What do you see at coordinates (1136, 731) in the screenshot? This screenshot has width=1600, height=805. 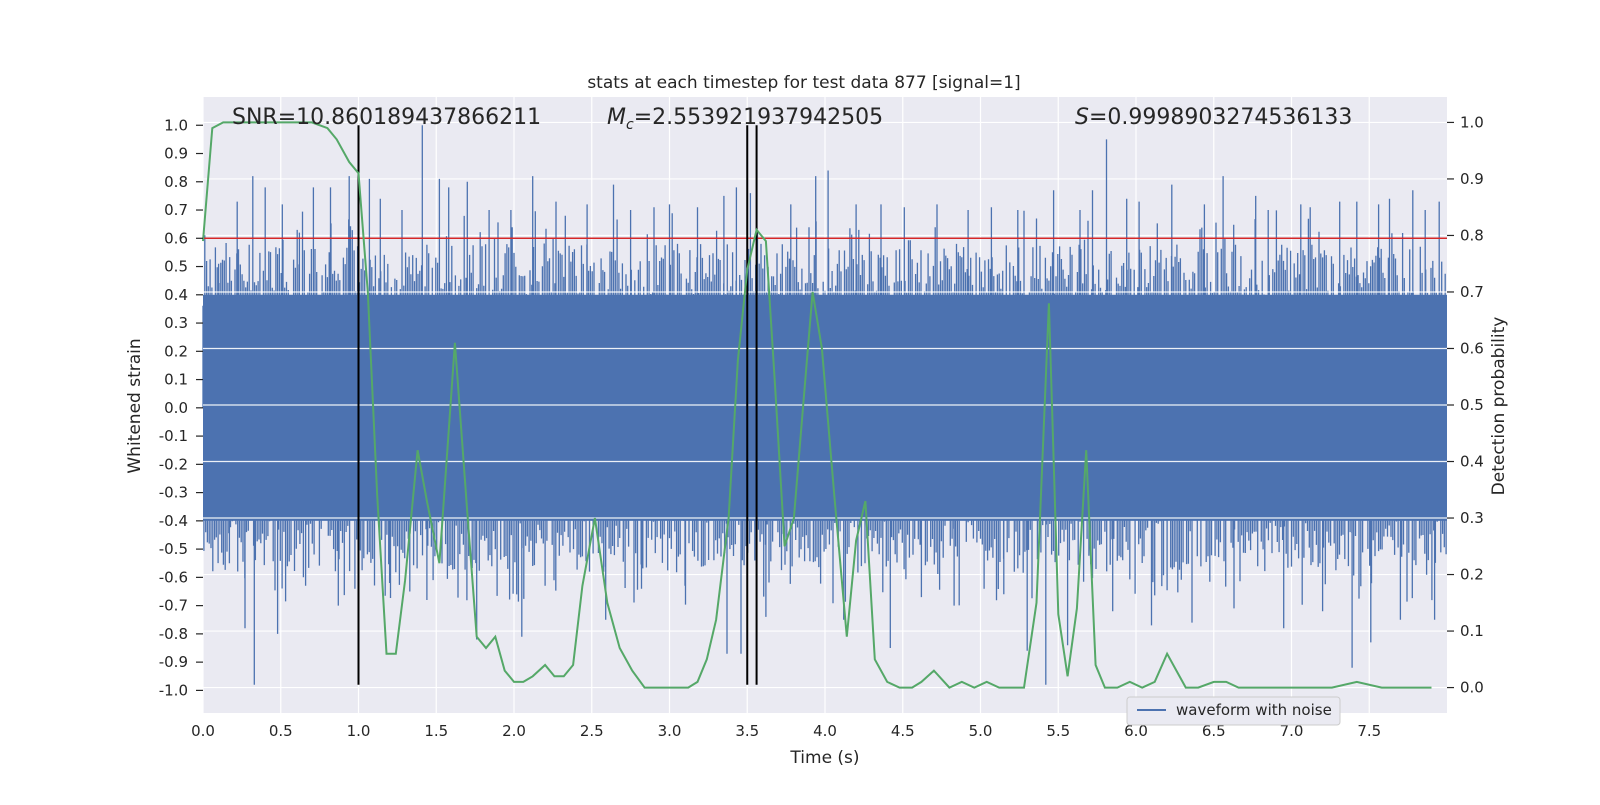 I see `x-tick-label: 6.0` at bounding box center [1136, 731].